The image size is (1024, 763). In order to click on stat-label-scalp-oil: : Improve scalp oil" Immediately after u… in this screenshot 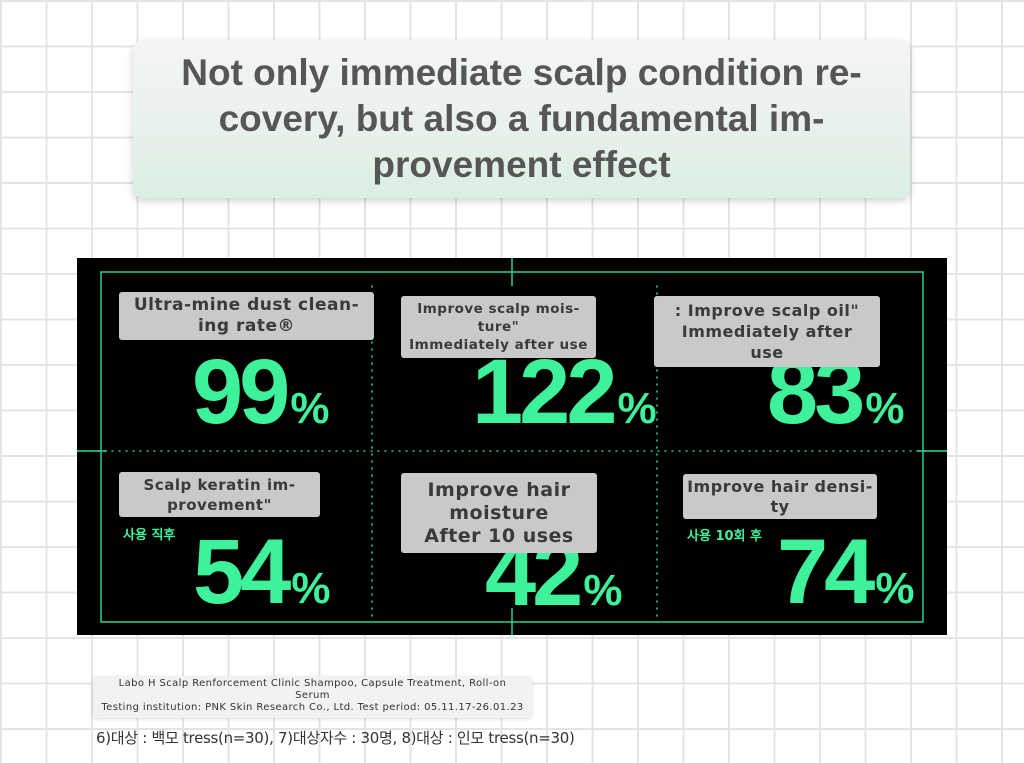, I will do `click(767, 331)`.